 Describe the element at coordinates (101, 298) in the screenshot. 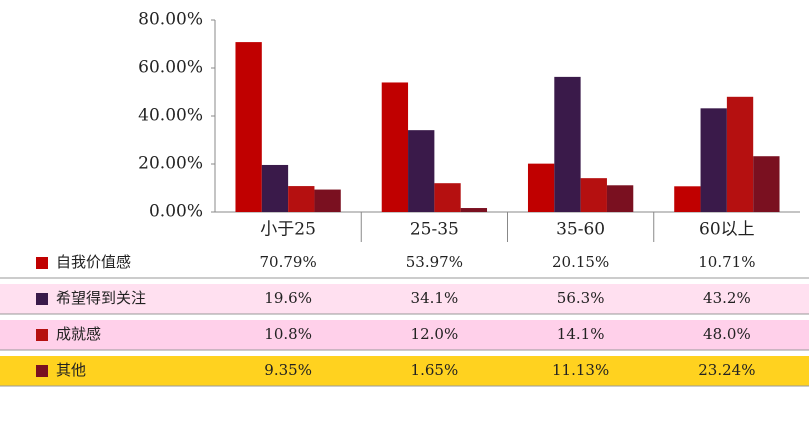

I see `legend-label: 希望得到关注` at that location.